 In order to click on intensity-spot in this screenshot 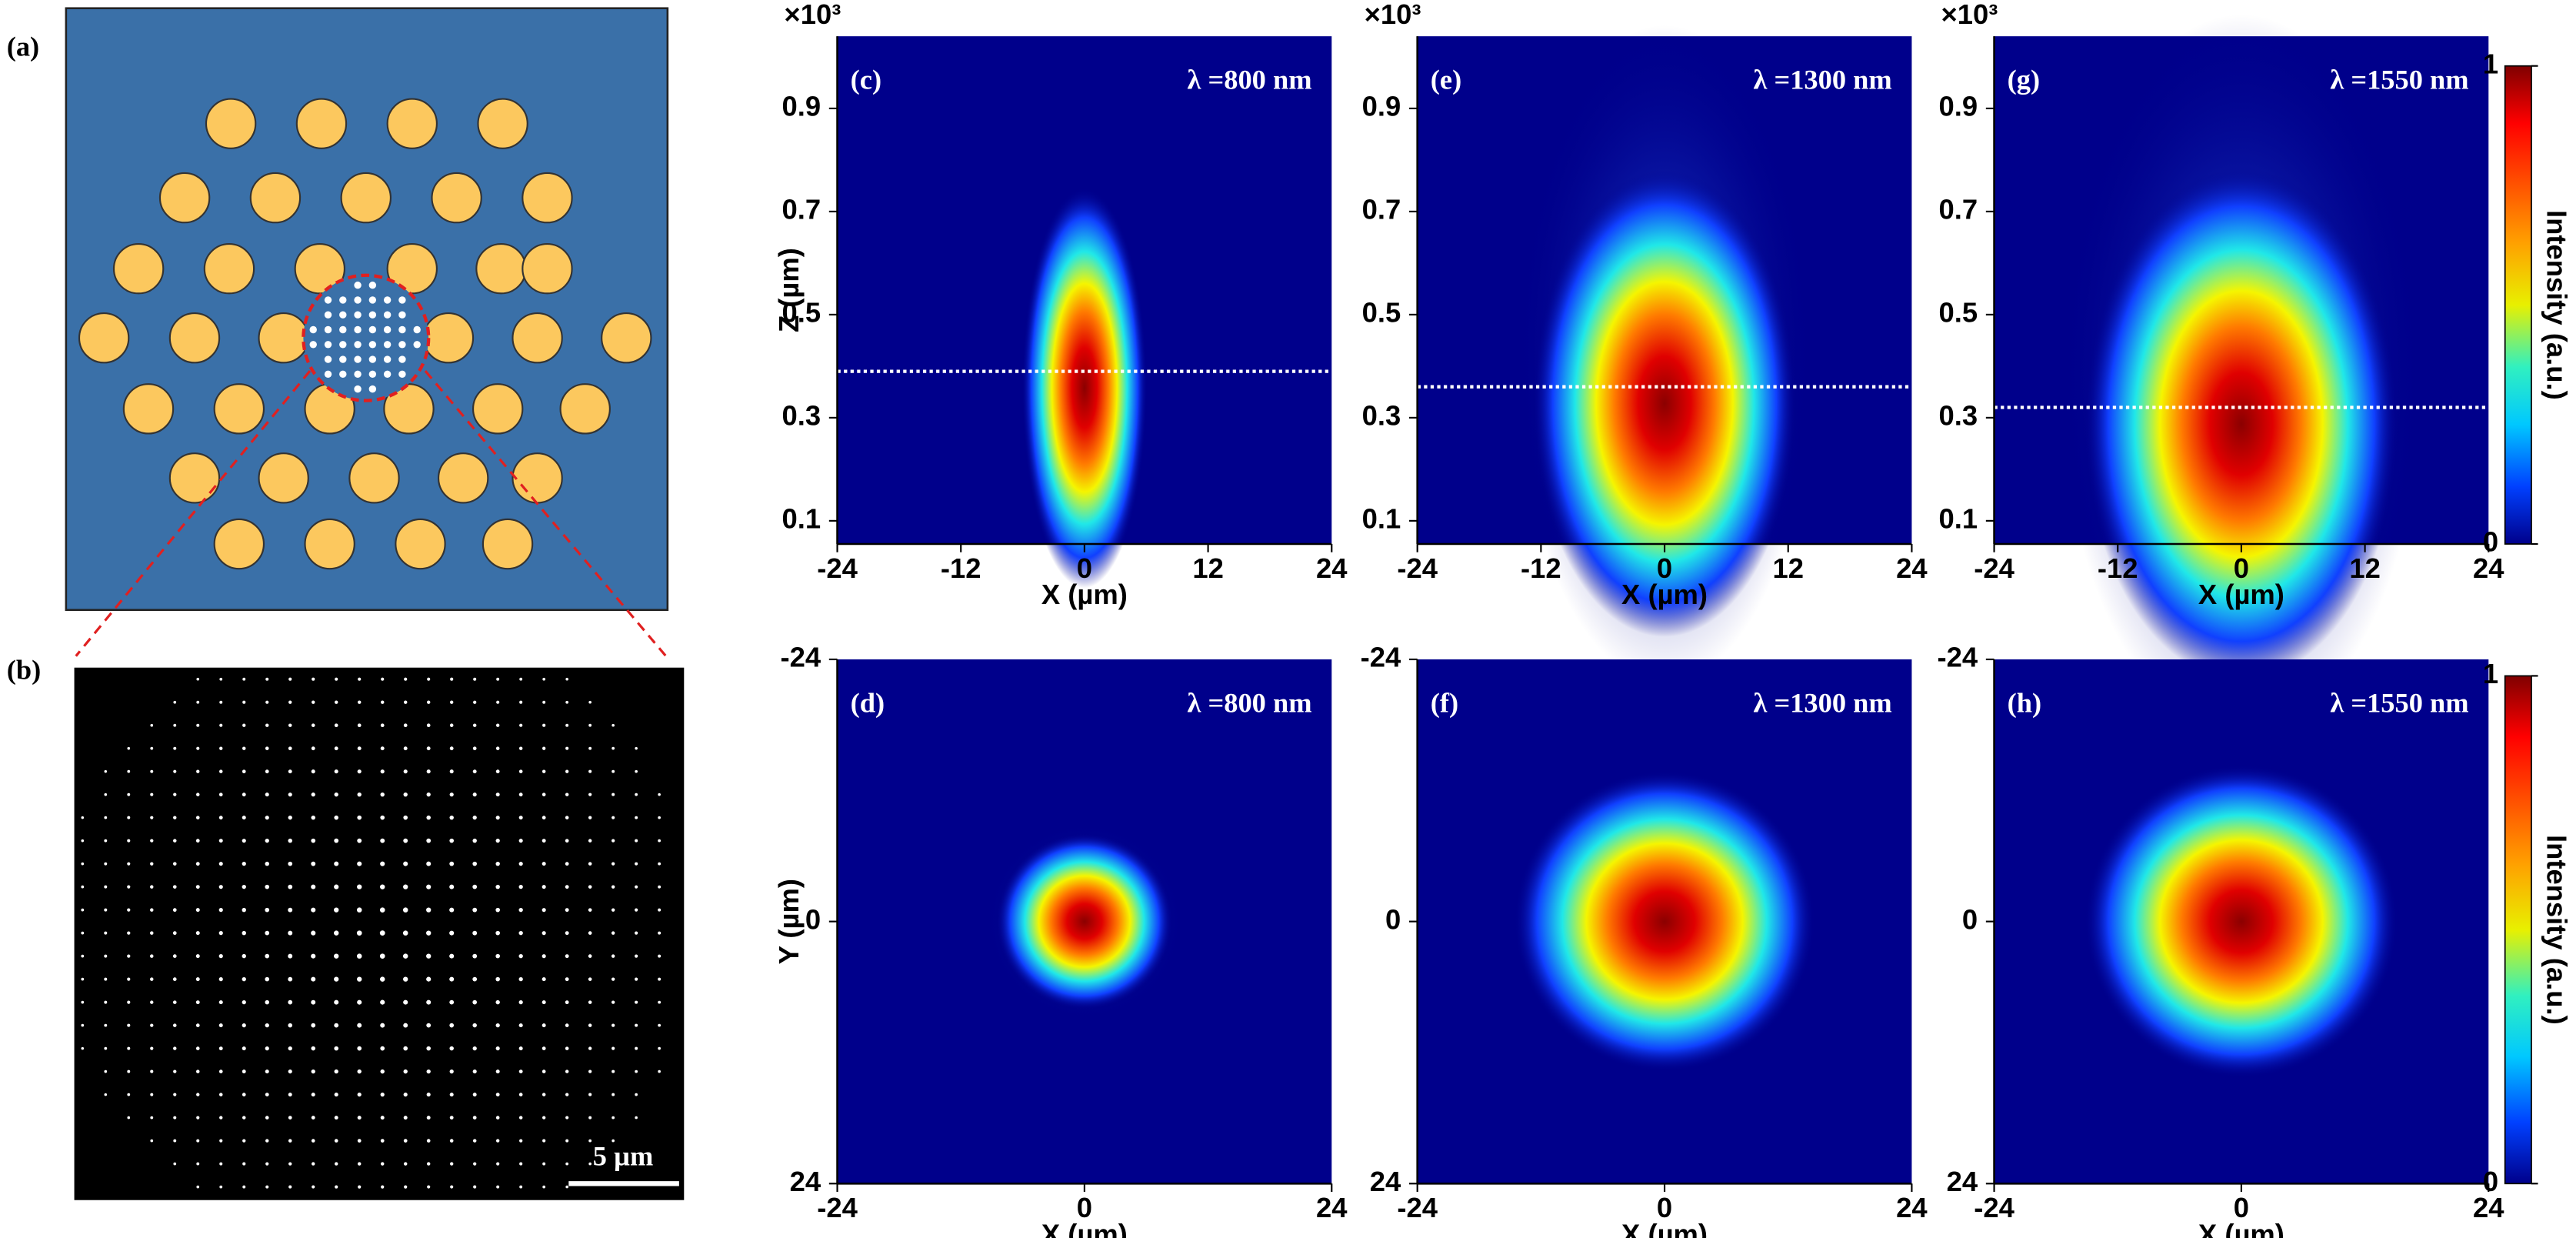, I will do `click(1084, 921)`.